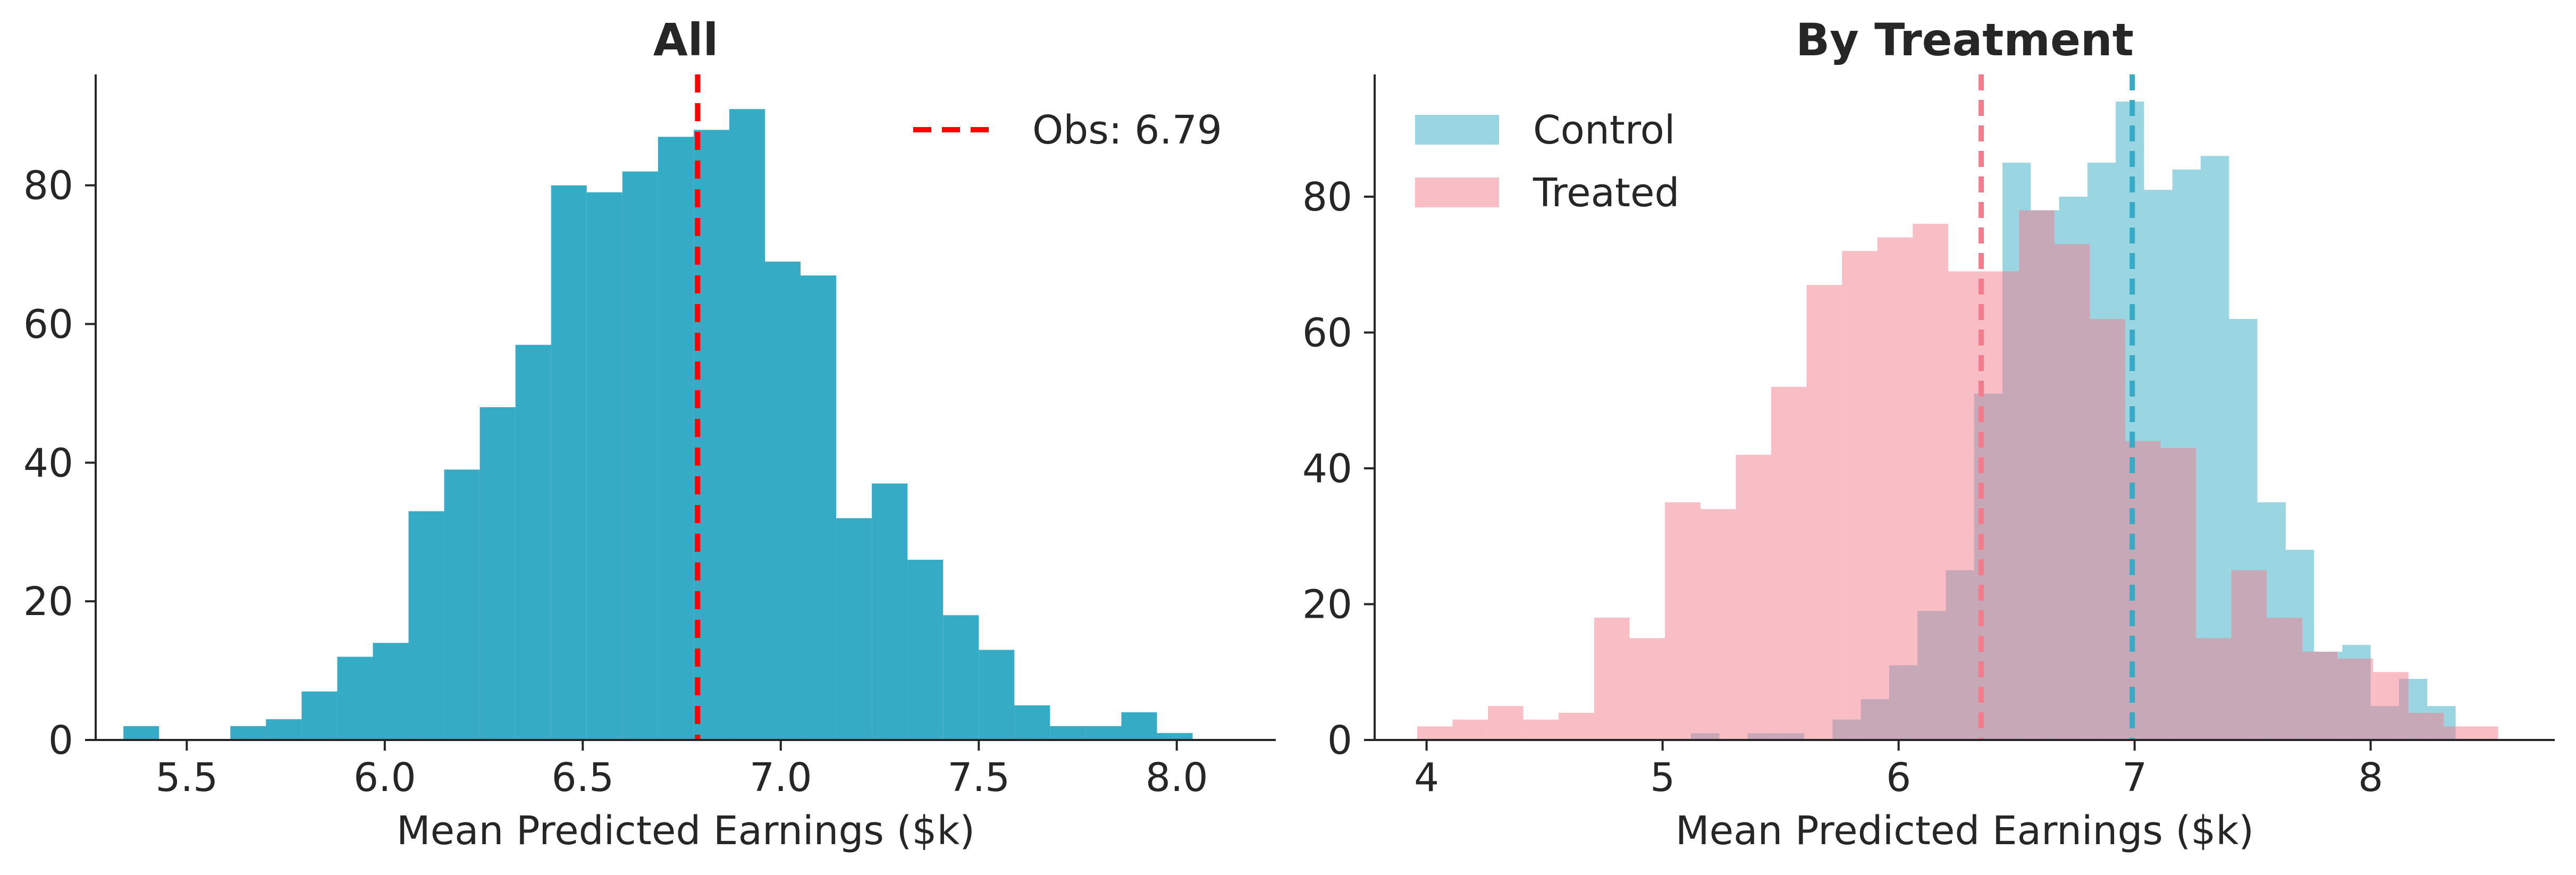  What do you see at coordinates (1177, 778) in the screenshot?
I see `x-tick-label: 8.0` at bounding box center [1177, 778].